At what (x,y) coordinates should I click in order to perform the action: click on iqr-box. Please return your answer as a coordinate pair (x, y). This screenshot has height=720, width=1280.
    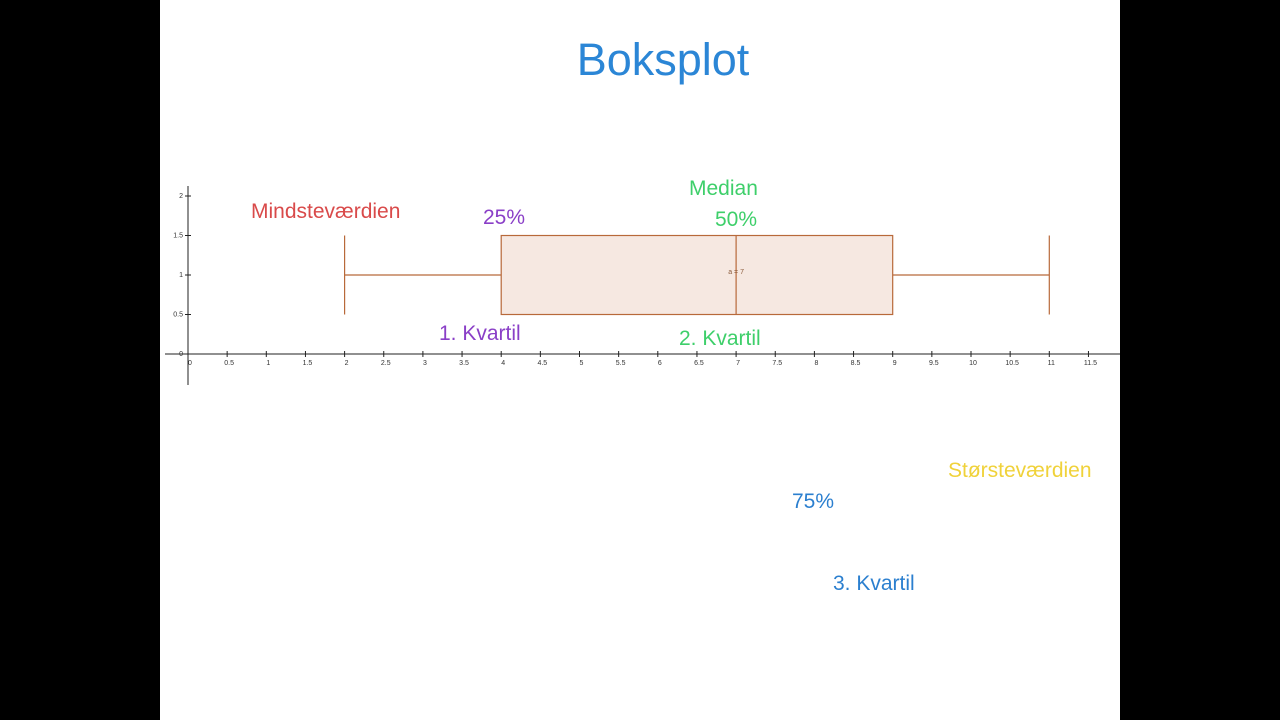
    Looking at the image, I should click on (697, 275).